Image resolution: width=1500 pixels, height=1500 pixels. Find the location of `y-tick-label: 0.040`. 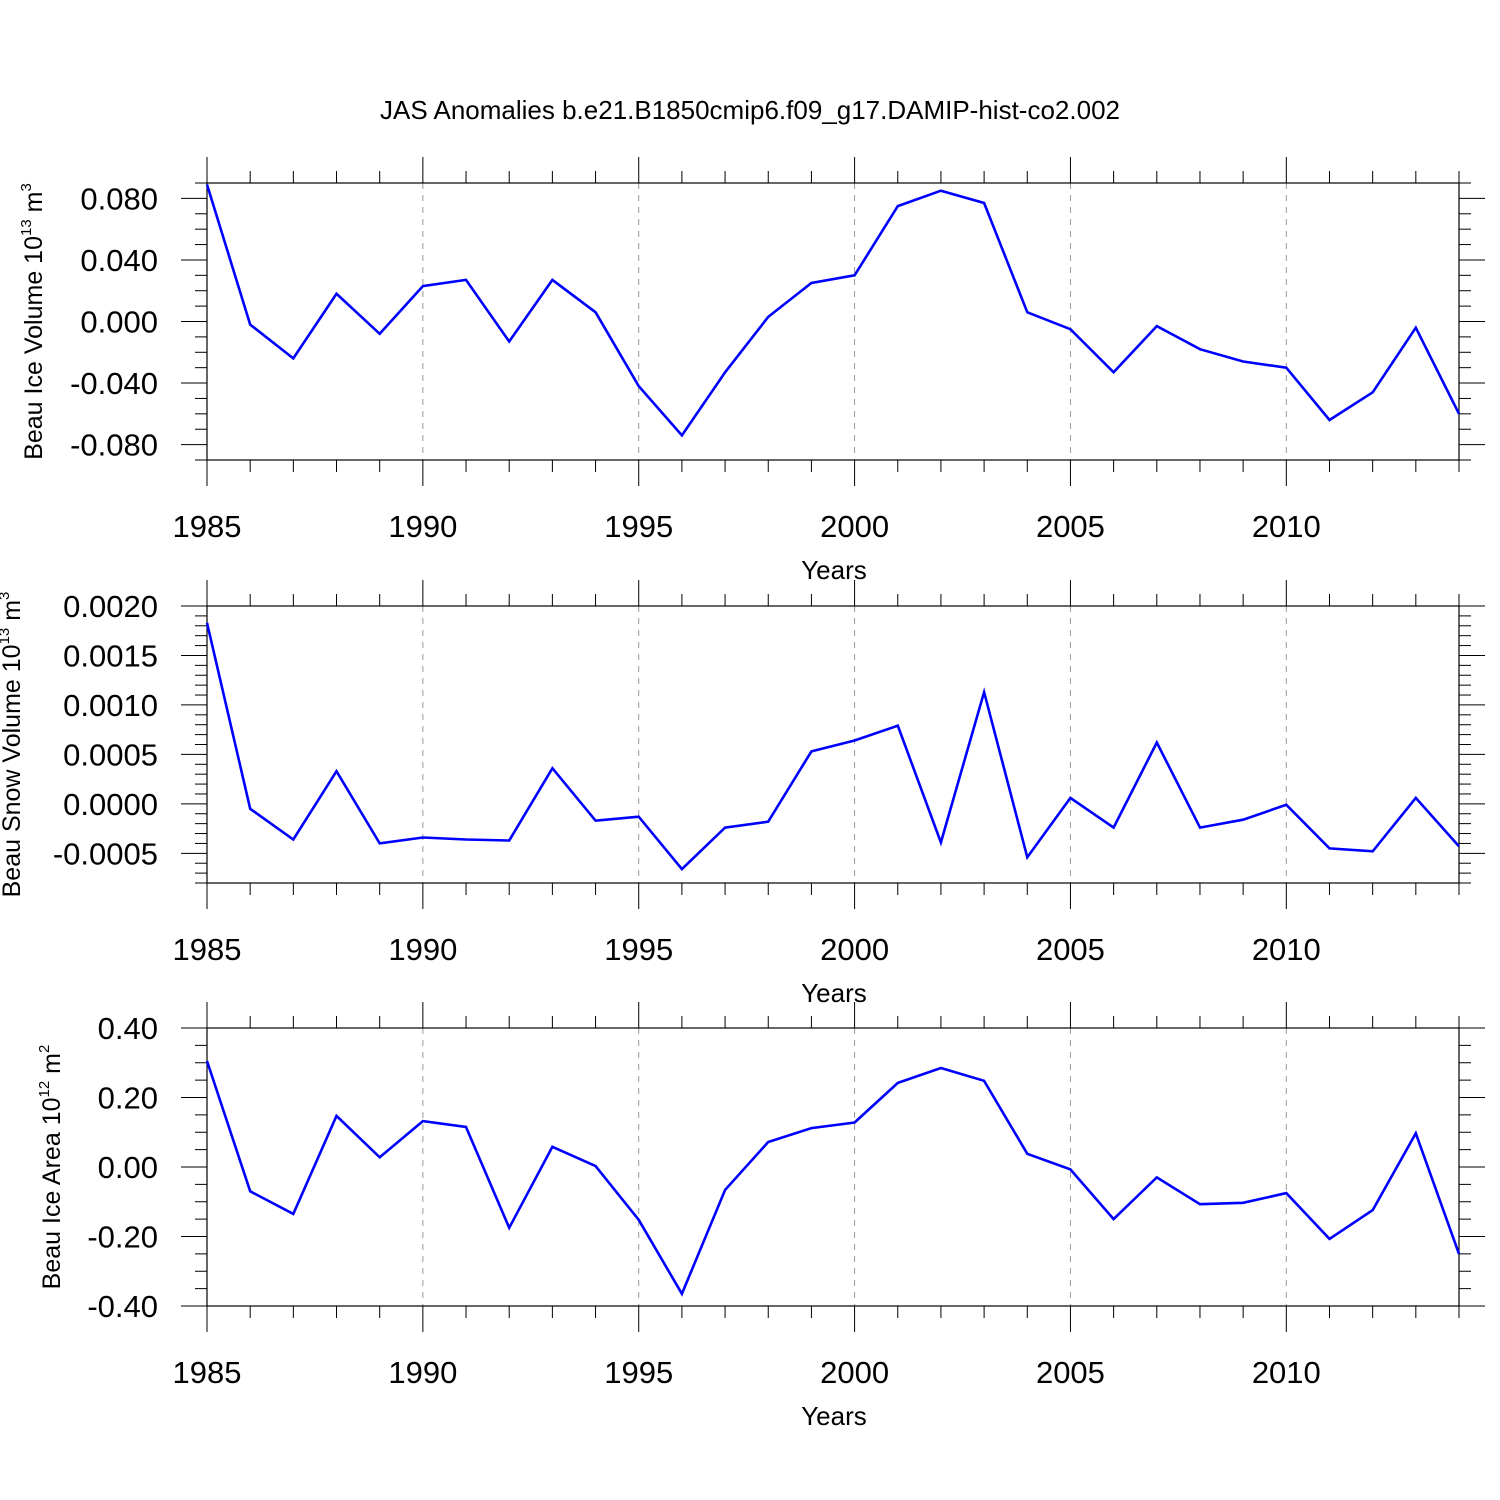

y-tick-label: 0.040 is located at coordinates (119, 260).